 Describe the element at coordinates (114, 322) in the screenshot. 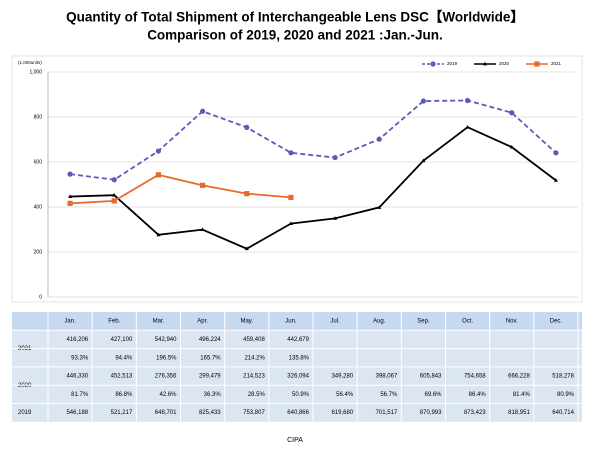

I see `table-header: Feb.` at that location.